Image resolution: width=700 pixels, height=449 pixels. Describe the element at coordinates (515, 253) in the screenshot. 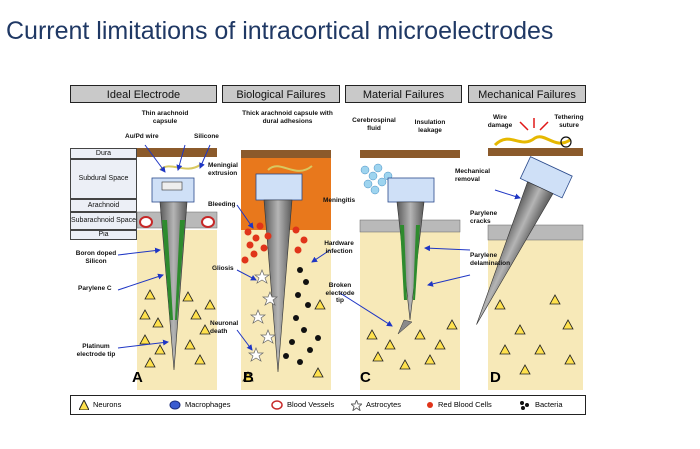

I see `electrode-shank-d` at that location.